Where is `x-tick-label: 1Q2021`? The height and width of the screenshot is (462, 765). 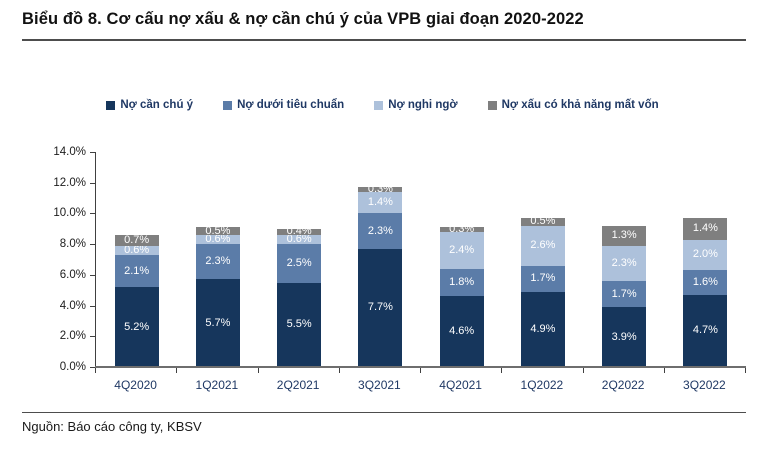
x-tick-label: 1Q2021 is located at coordinates (217, 385).